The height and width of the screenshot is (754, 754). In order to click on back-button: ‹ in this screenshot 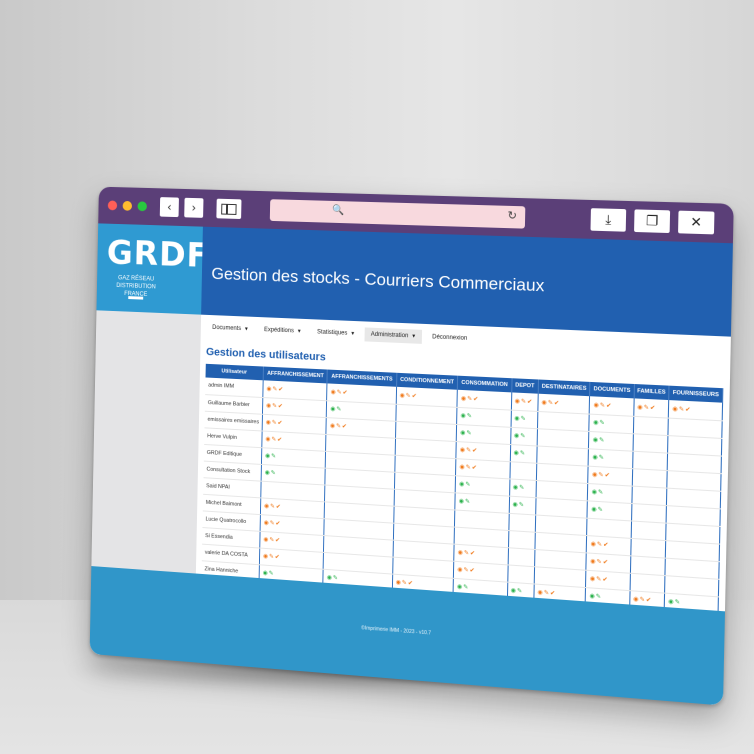, I will do `click(169, 207)`.